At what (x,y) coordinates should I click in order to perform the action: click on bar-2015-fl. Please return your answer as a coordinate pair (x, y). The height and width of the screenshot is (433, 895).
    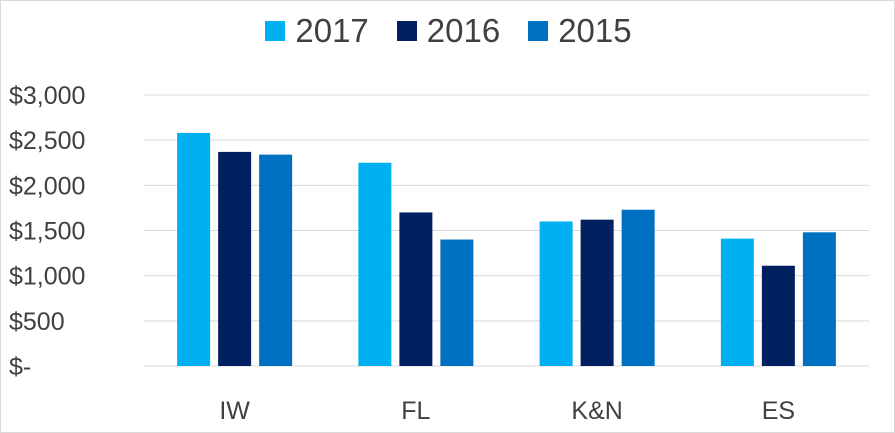
    Looking at the image, I should click on (457, 302).